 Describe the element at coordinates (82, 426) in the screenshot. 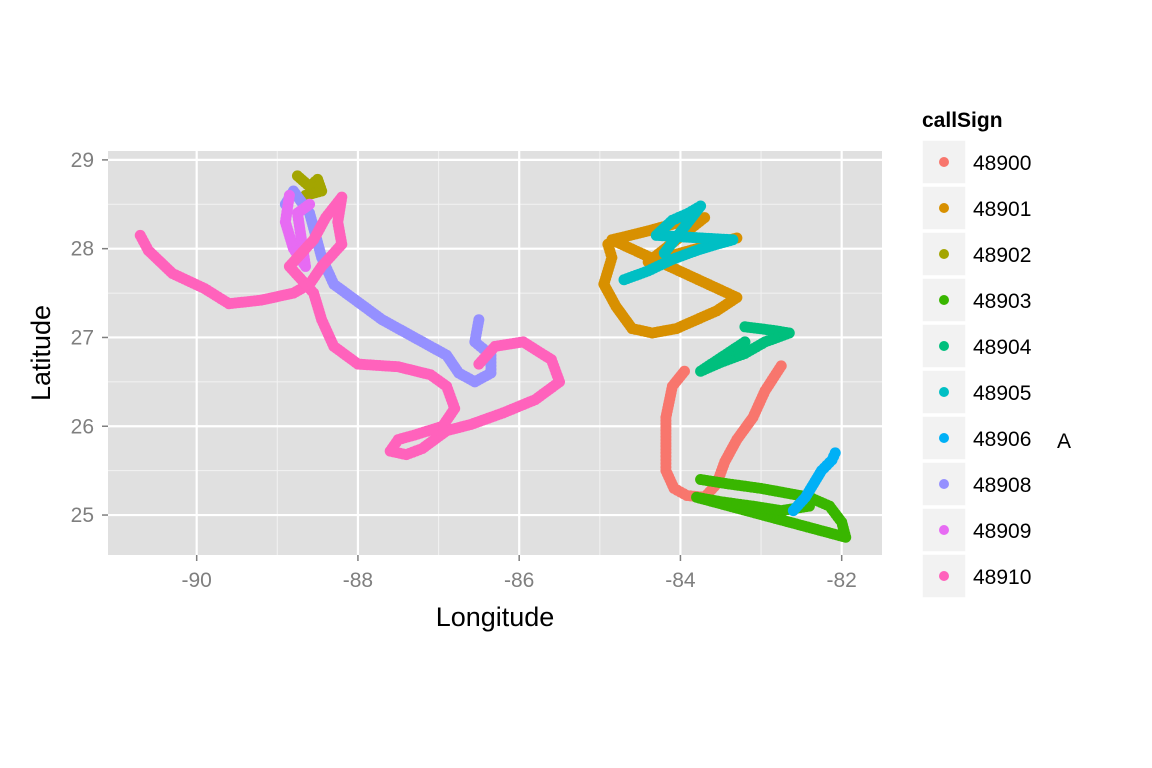

I see `y-tick-label: 26` at that location.